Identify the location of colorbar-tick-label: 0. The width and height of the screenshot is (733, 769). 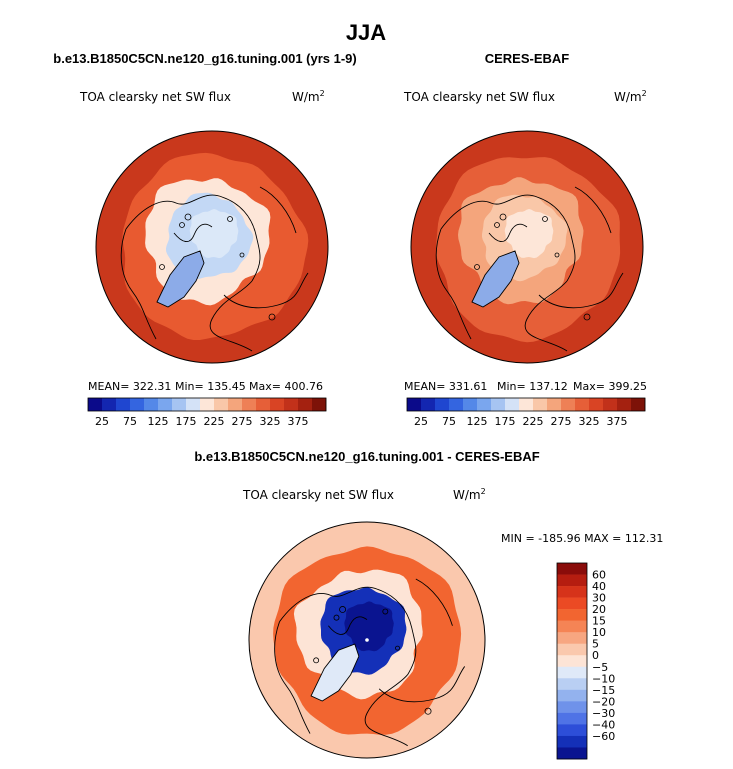
(595, 655).